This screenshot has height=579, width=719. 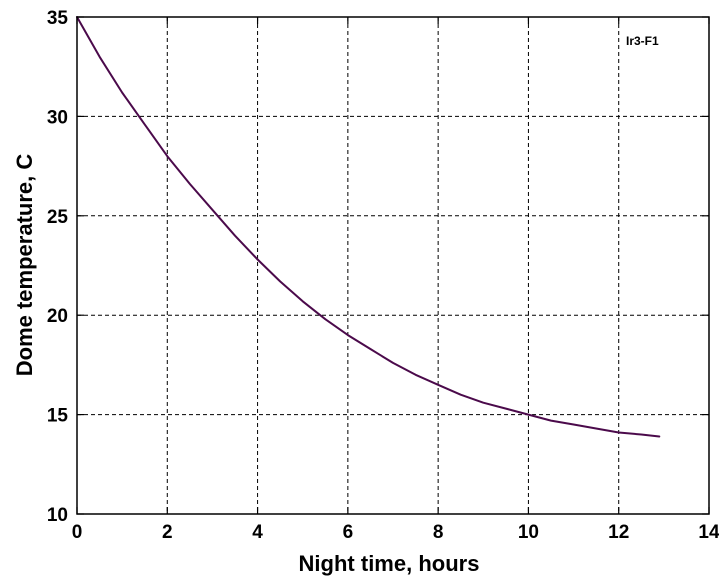 What do you see at coordinates (57, 515) in the screenshot?
I see `y-tick-label: 10` at bounding box center [57, 515].